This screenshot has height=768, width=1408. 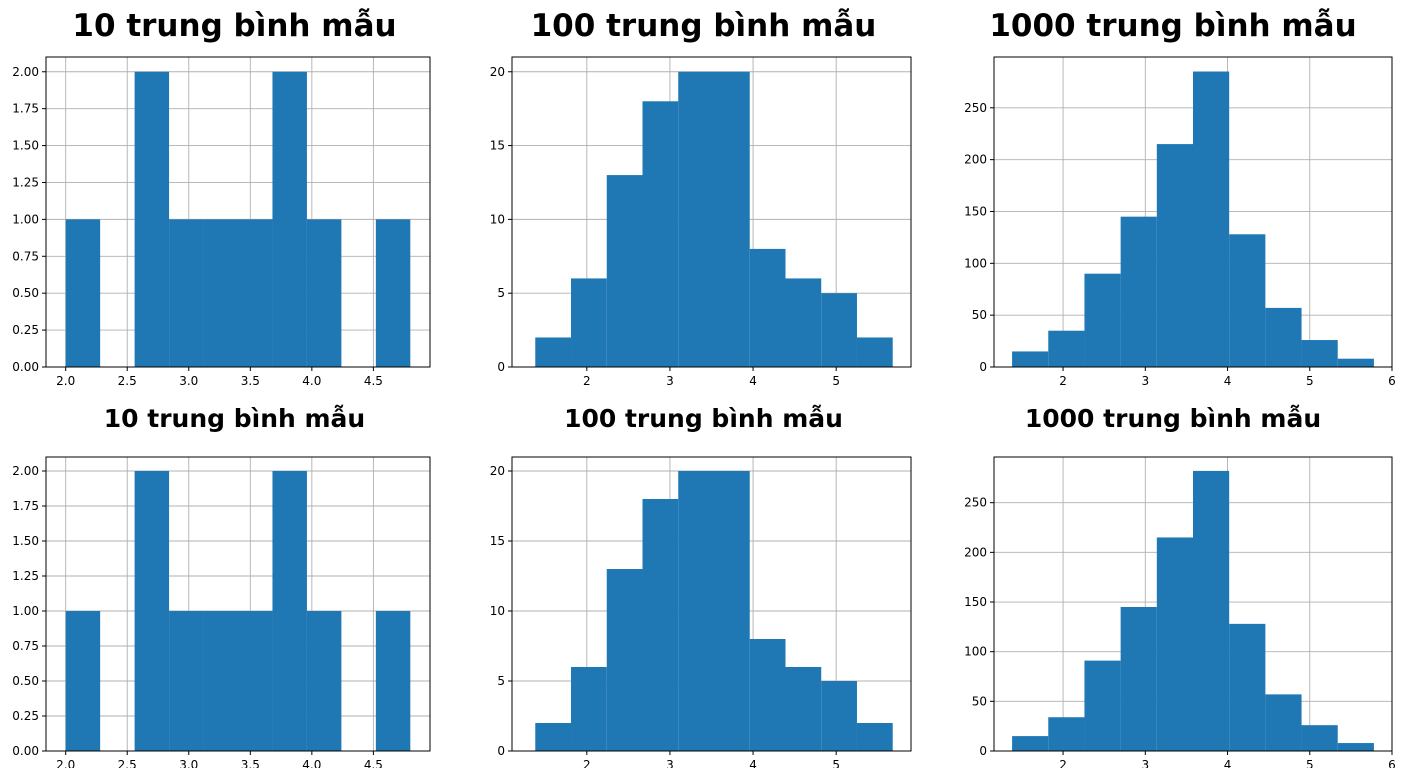 What do you see at coordinates (65, 763) in the screenshot?
I see `x-tick-label: 2.0` at bounding box center [65, 763].